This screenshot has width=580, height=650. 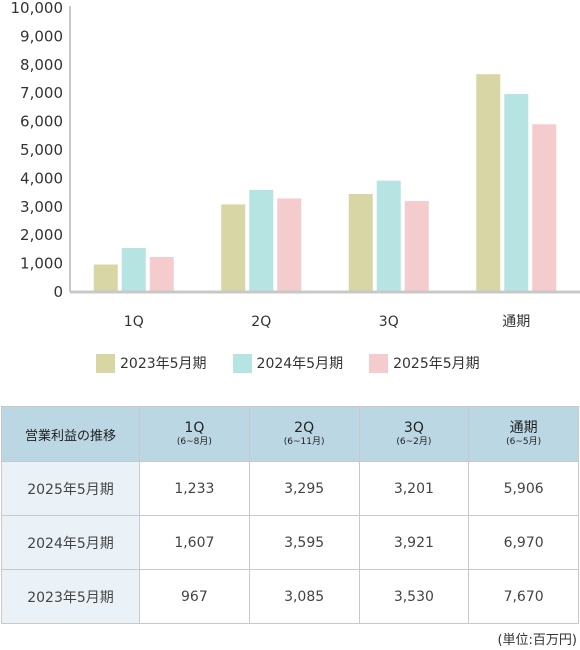 What do you see at coordinates (325, 310) in the screenshot?
I see `x-axis: 1Q 2Q 3Q 通期` at bounding box center [325, 310].